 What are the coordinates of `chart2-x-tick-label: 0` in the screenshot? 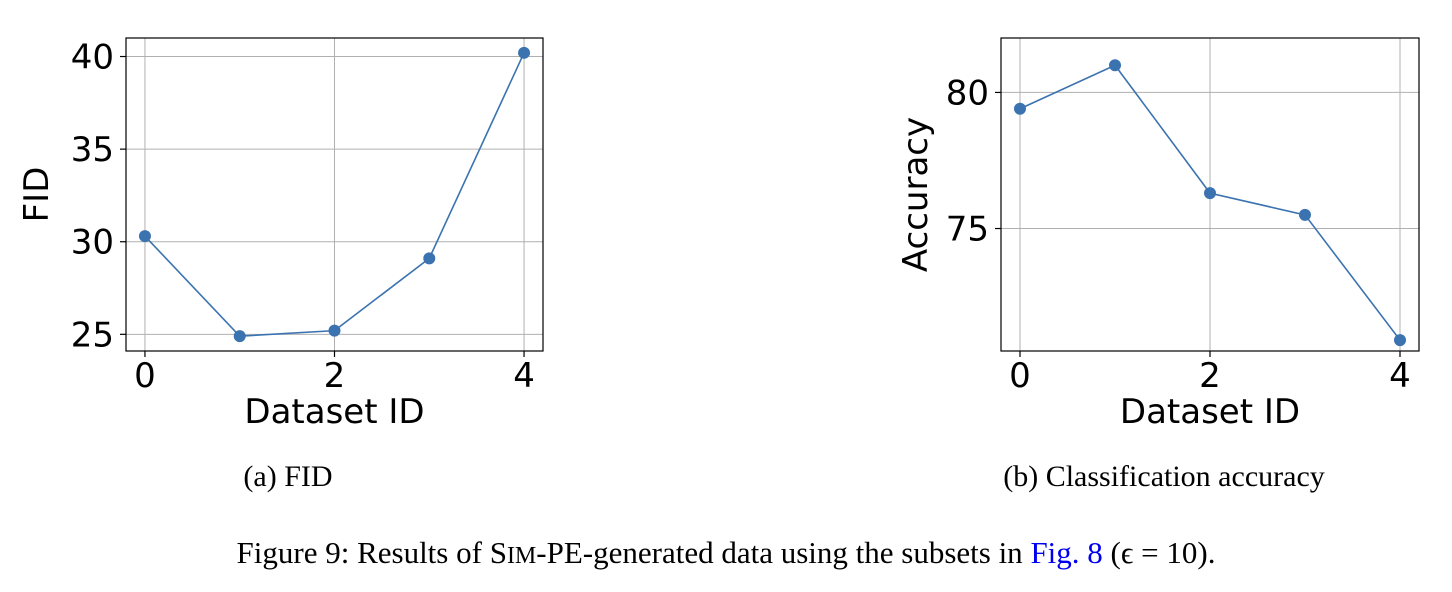 It's located at (1020, 376).